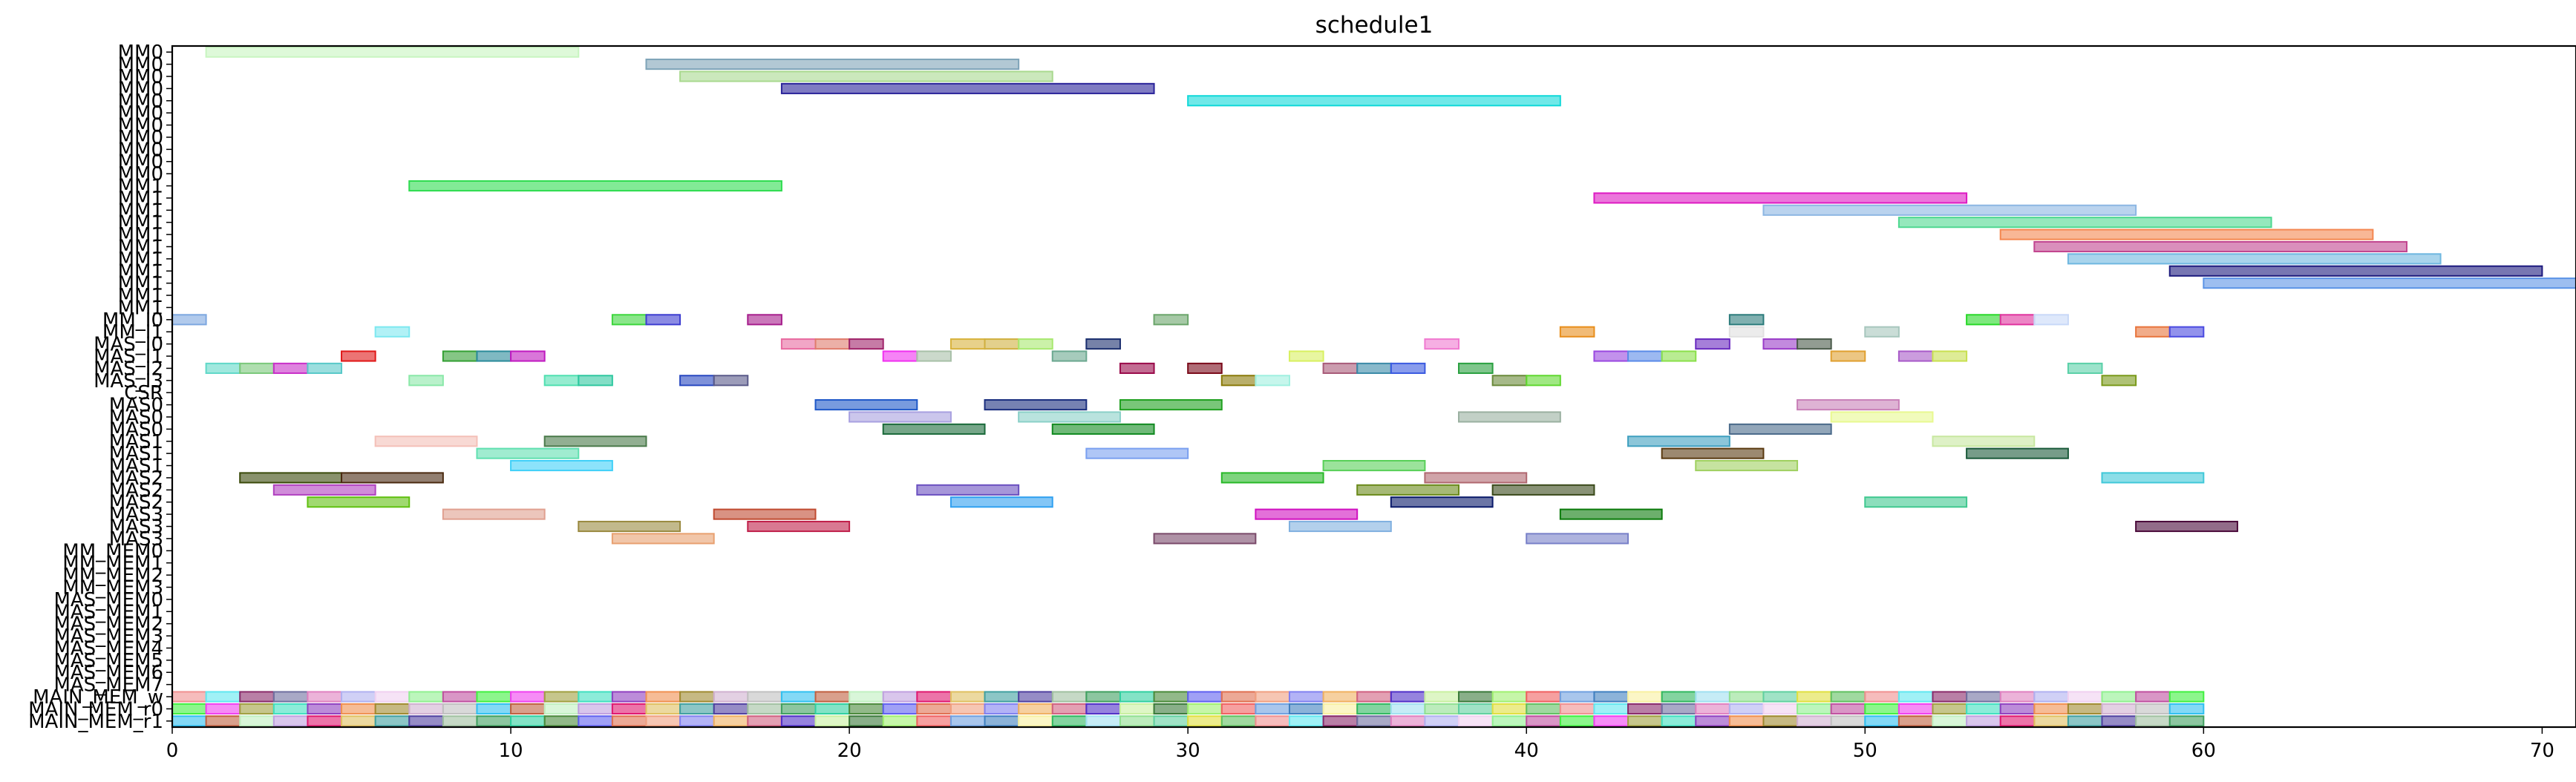  I want to click on x-axis: 0 10 20 30 40 50 60 70, so click(1360, 744).